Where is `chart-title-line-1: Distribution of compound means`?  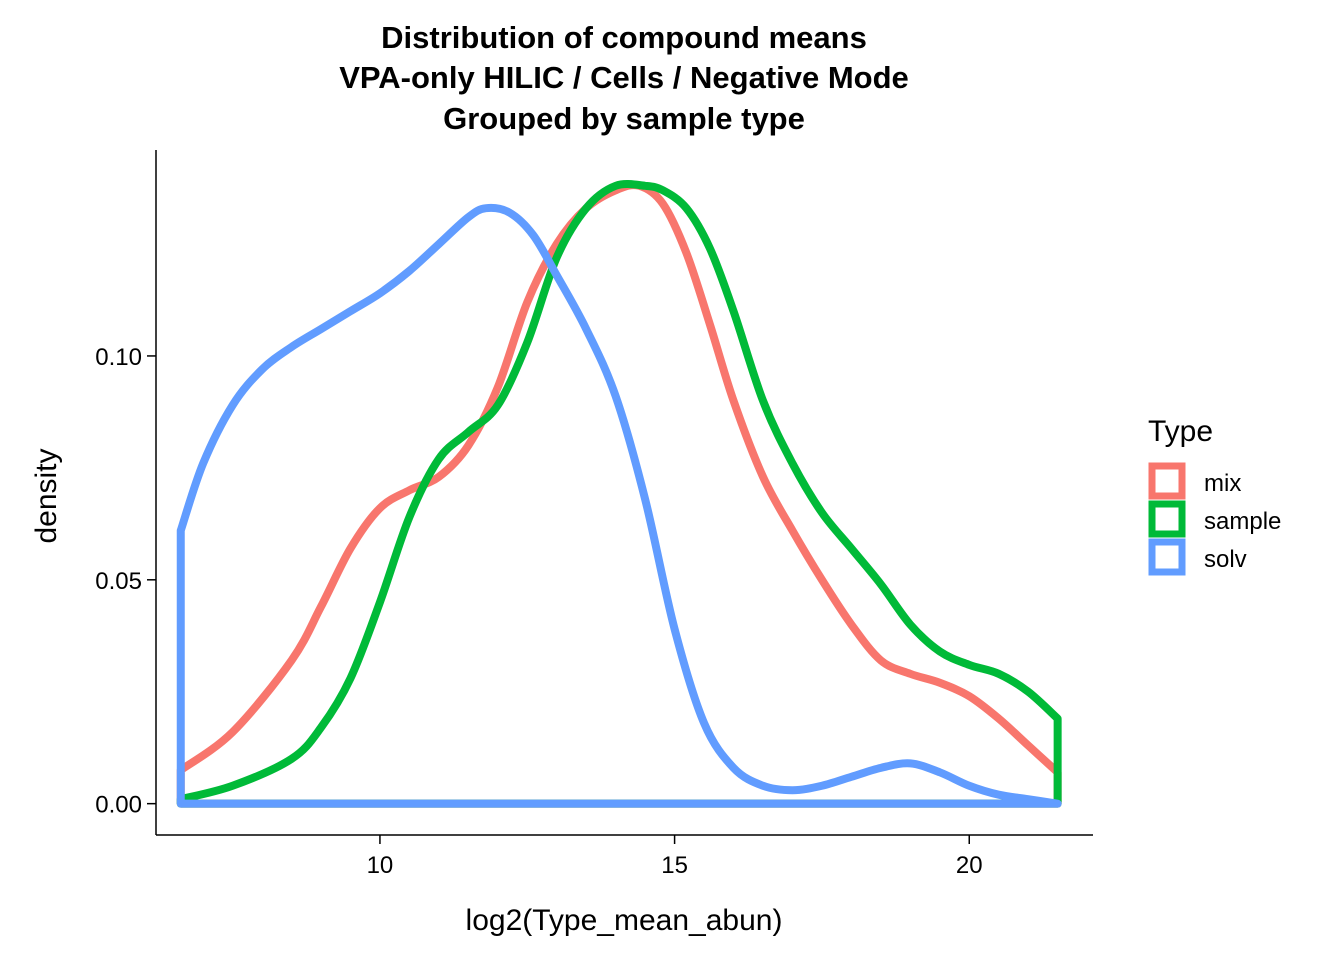 chart-title-line-1: Distribution of compound means is located at coordinates (624, 37).